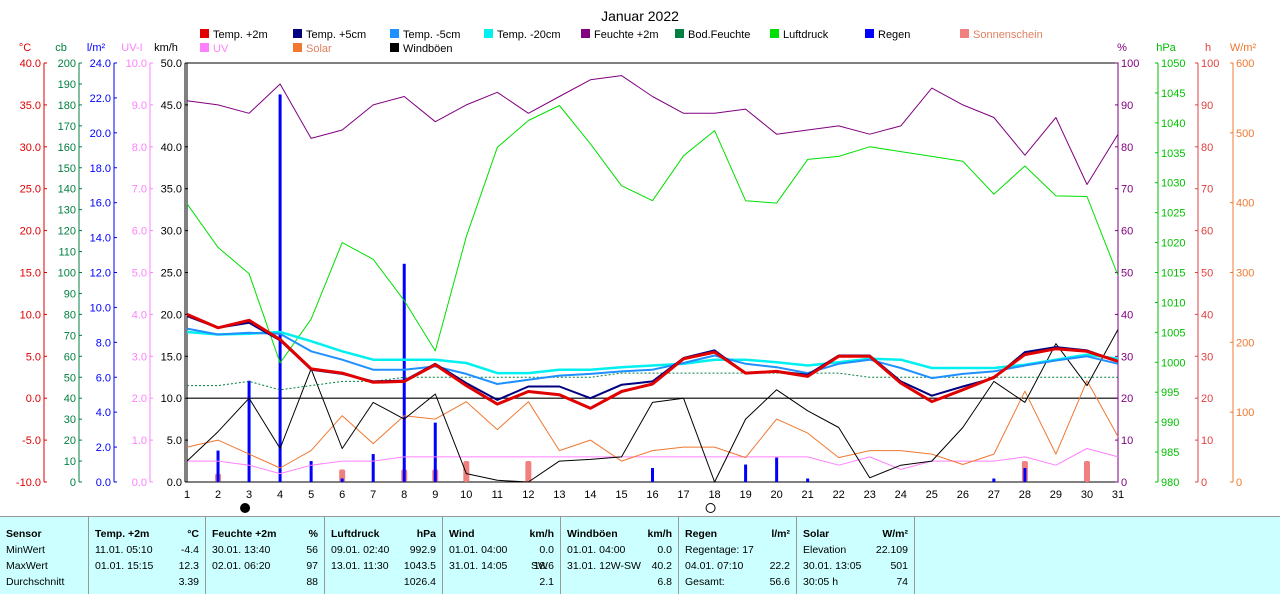 The height and width of the screenshot is (594, 1280). I want to click on axis-tick-label-temp: 40.0, so click(30, 64).